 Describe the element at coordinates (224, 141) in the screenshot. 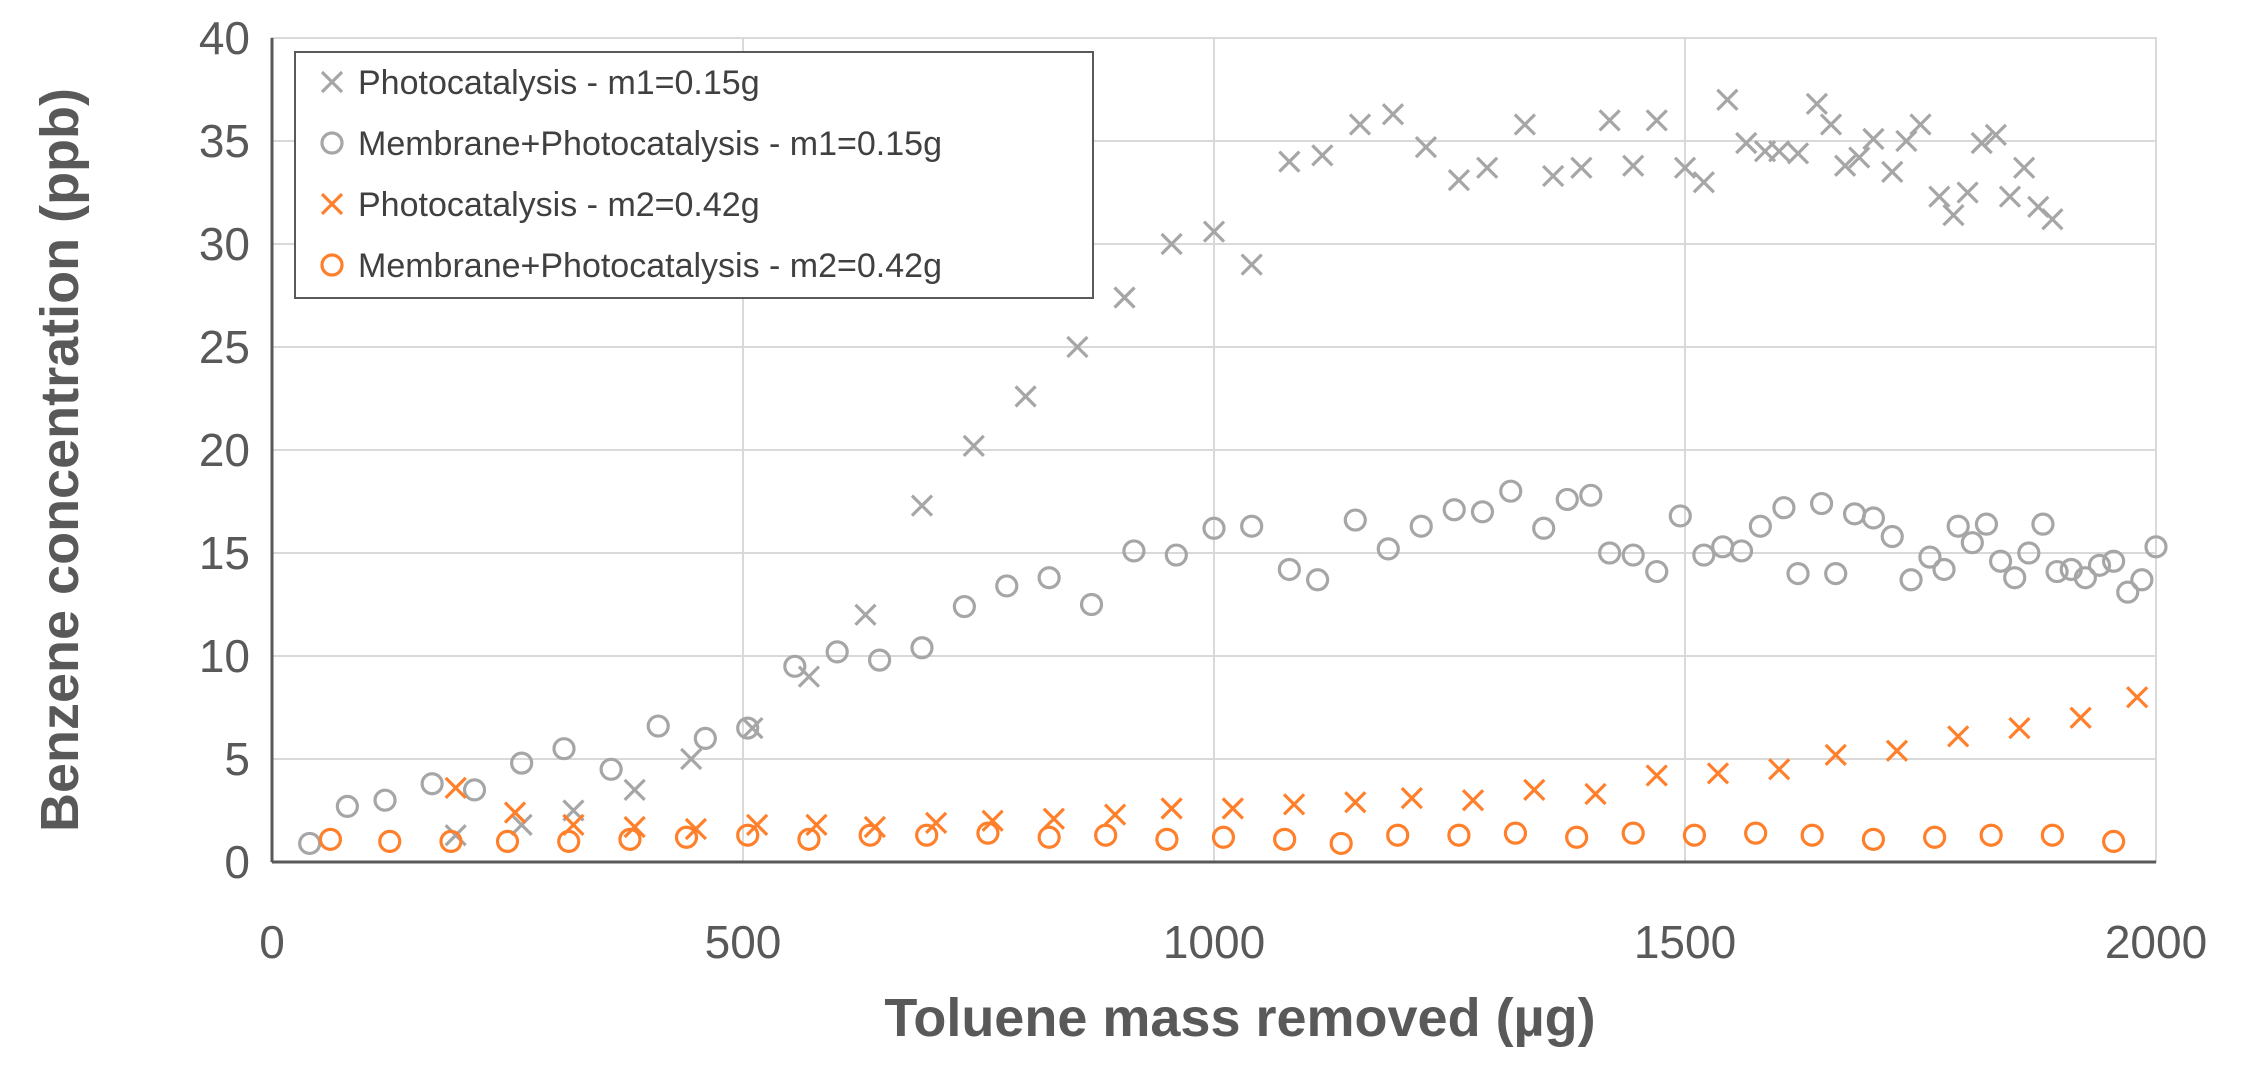

I see `y-tick-label: 35` at that location.